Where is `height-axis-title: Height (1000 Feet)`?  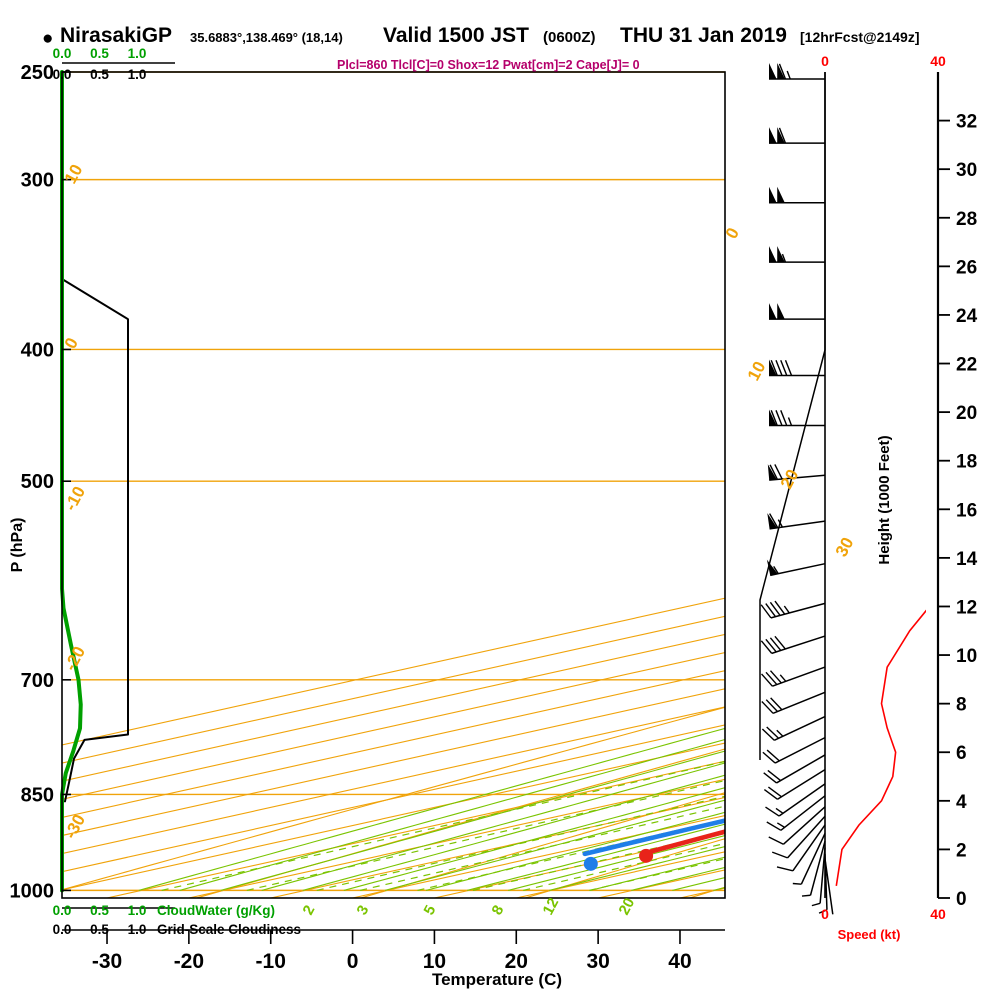
height-axis-title: Height (1000 Feet) is located at coordinates (884, 499).